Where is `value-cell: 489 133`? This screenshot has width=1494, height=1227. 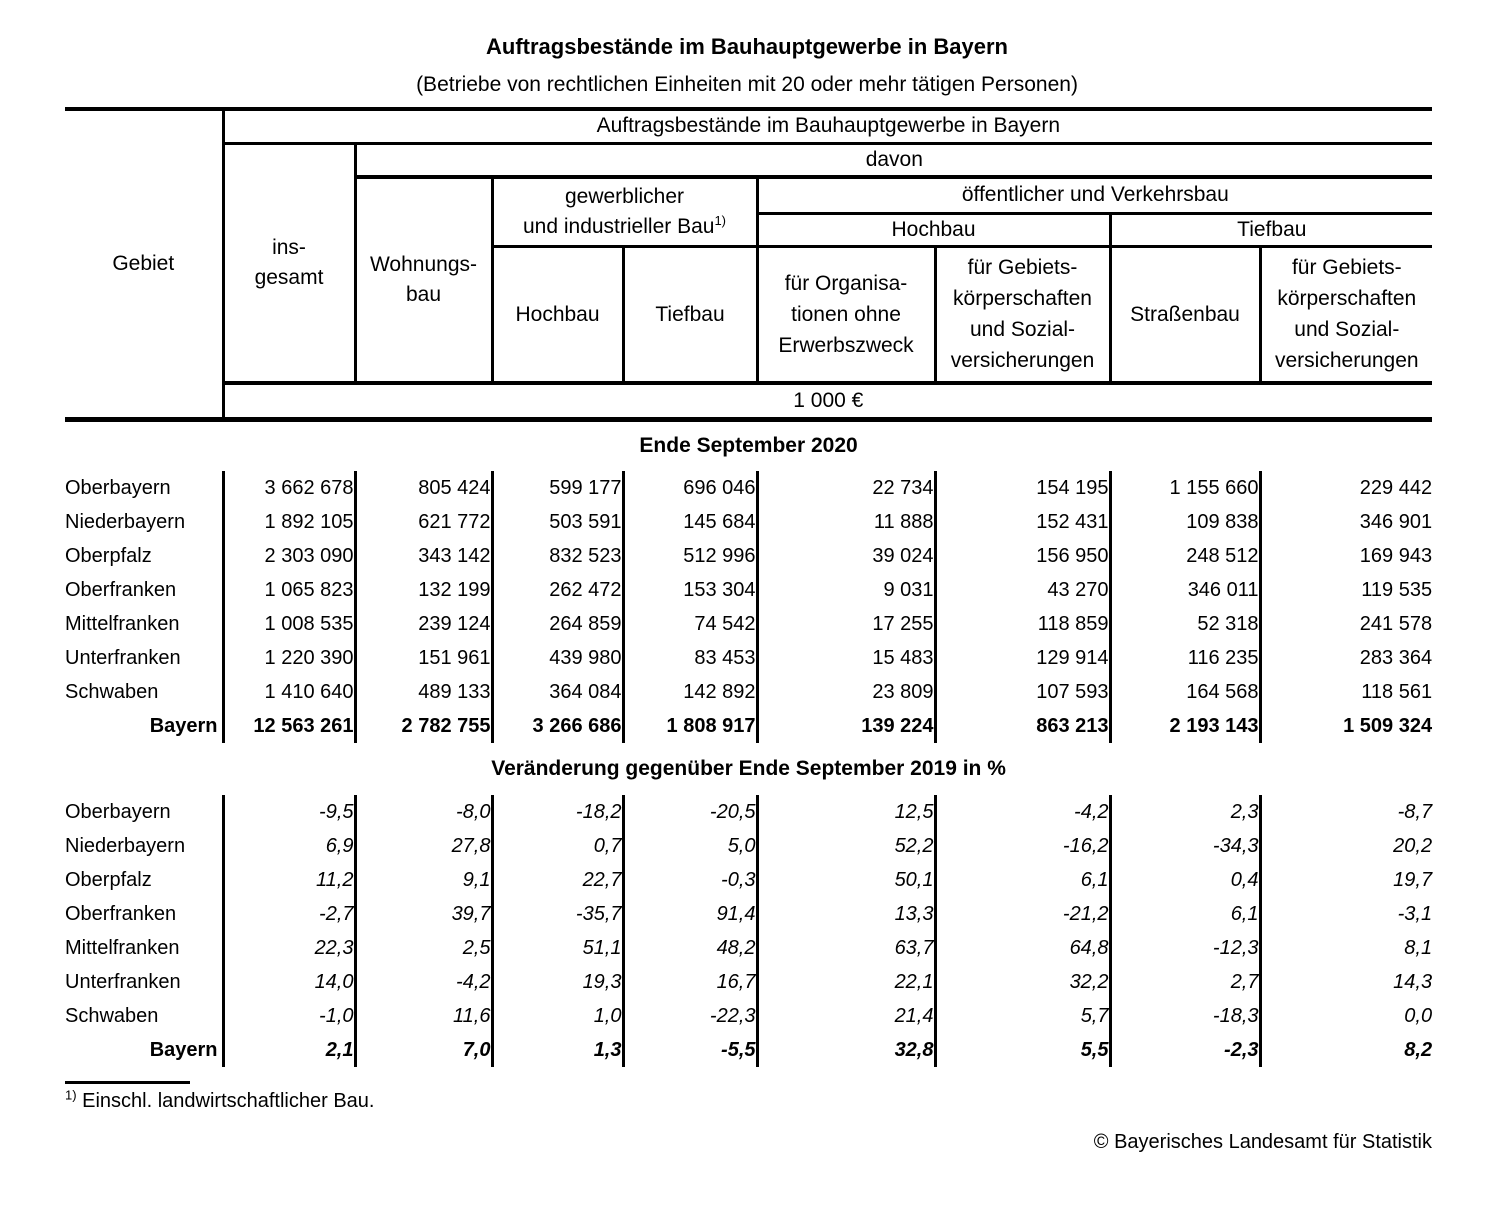
value-cell: 489 133 is located at coordinates (422, 692).